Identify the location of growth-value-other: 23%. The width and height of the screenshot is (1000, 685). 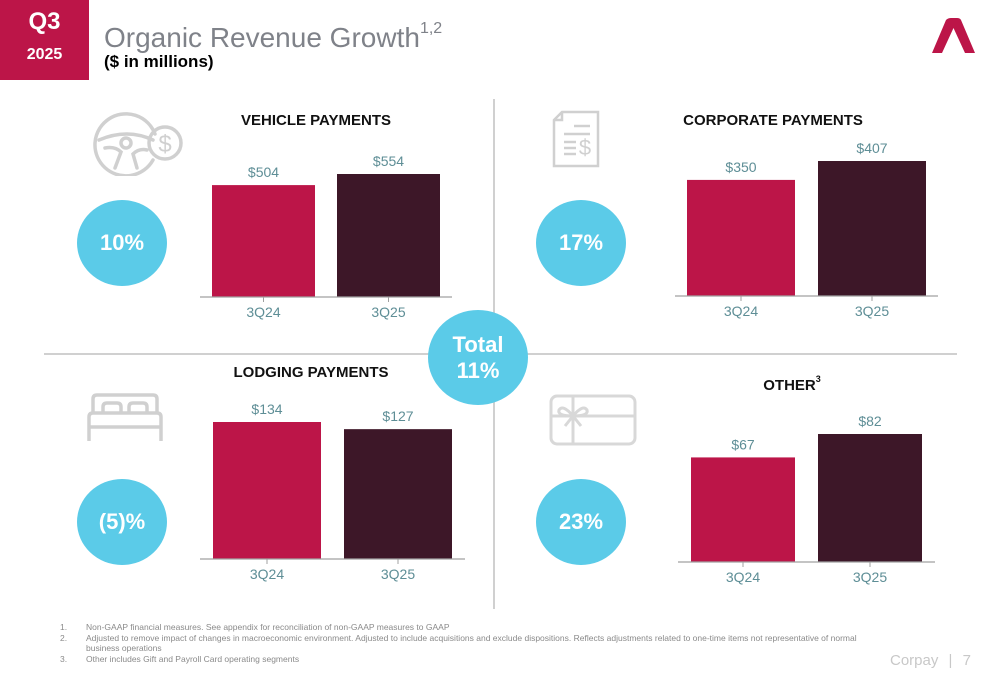
(581, 521).